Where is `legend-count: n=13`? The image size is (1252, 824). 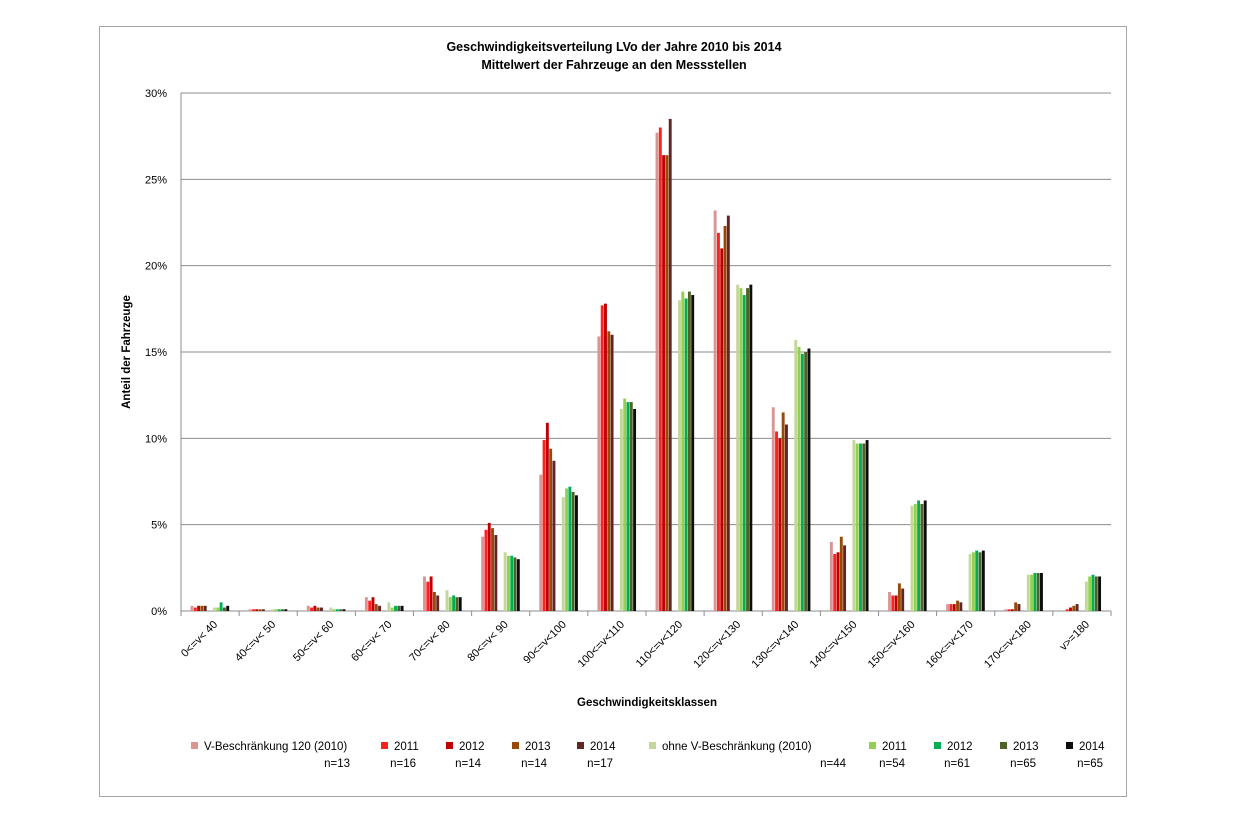
legend-count: n=13 is located at coordinates (337, 764).